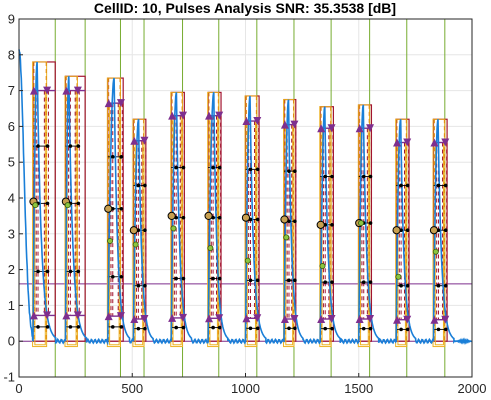  Describe the element at coordinates (11, 269) in the screenshot. I see `y-tick-label: 2` at that location.